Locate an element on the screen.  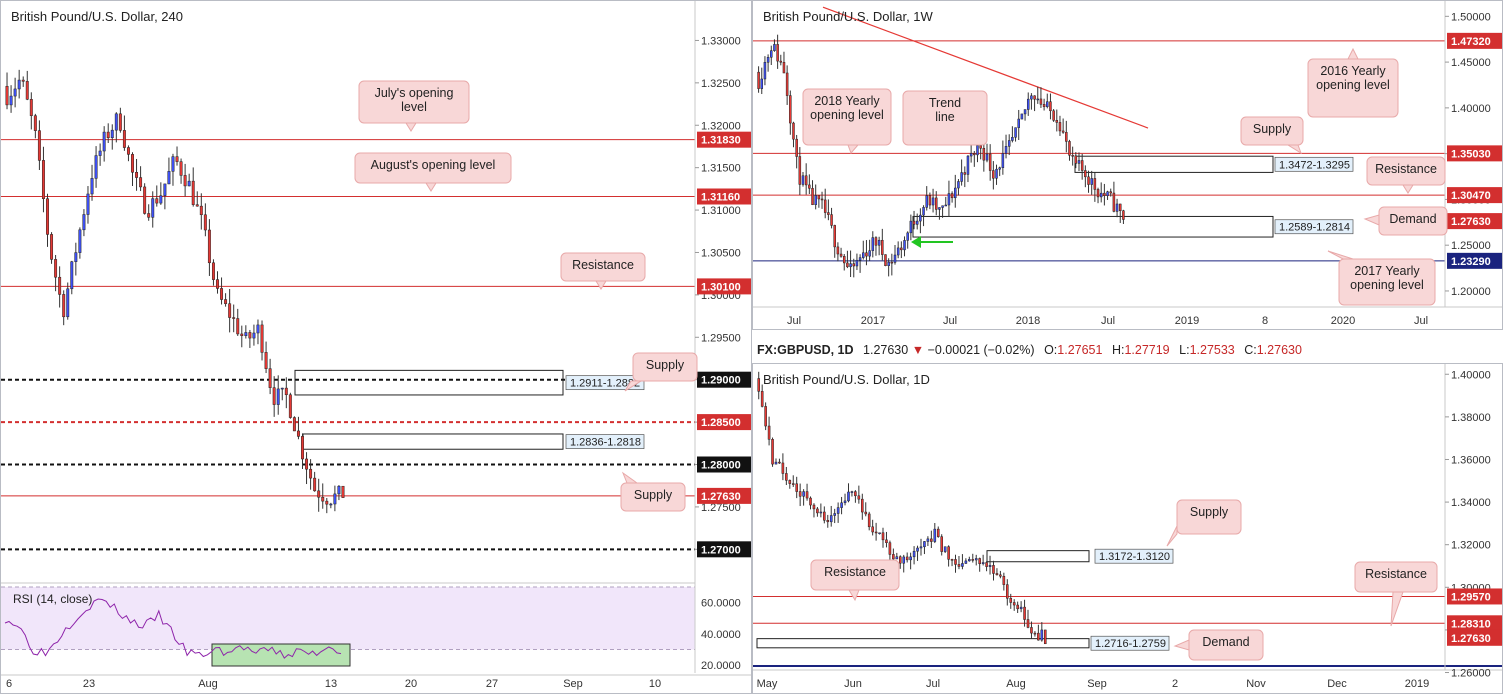
price-label: 1.27630 is located at coordinates (721, 497).